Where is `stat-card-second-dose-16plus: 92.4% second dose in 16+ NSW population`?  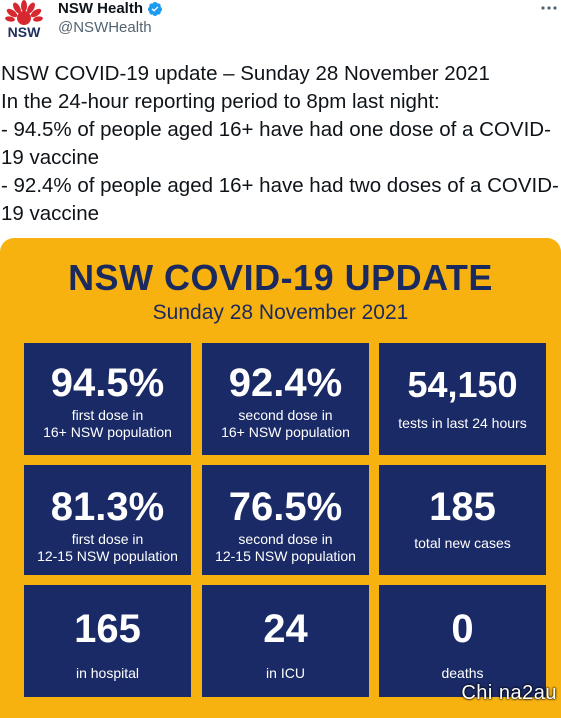 stat-card-second-dose-16plus: 92.4% second dose in 16+ NSW population is located at coordinates (285, 399).